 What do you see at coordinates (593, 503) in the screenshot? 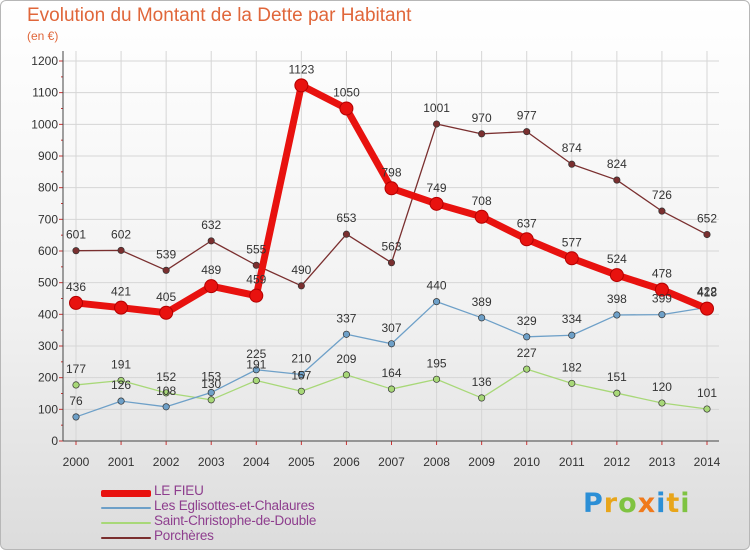
I see `logo-letter: P` at bounding box center [593, 503].